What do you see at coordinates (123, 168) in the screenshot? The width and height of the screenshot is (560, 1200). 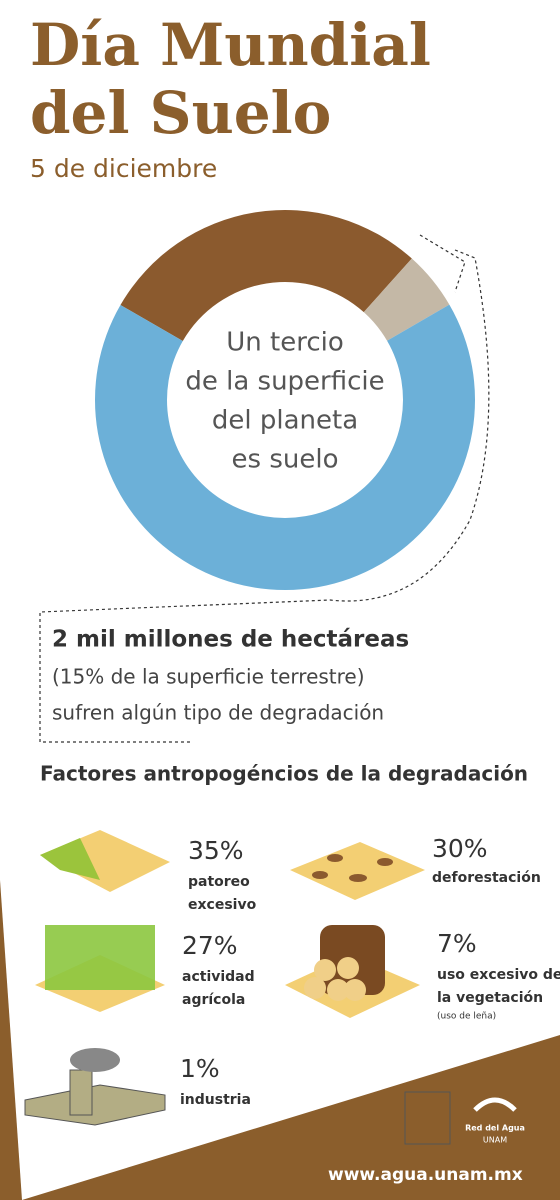 I see `date: 5 de diciembre` at bounding box center [123, 168].